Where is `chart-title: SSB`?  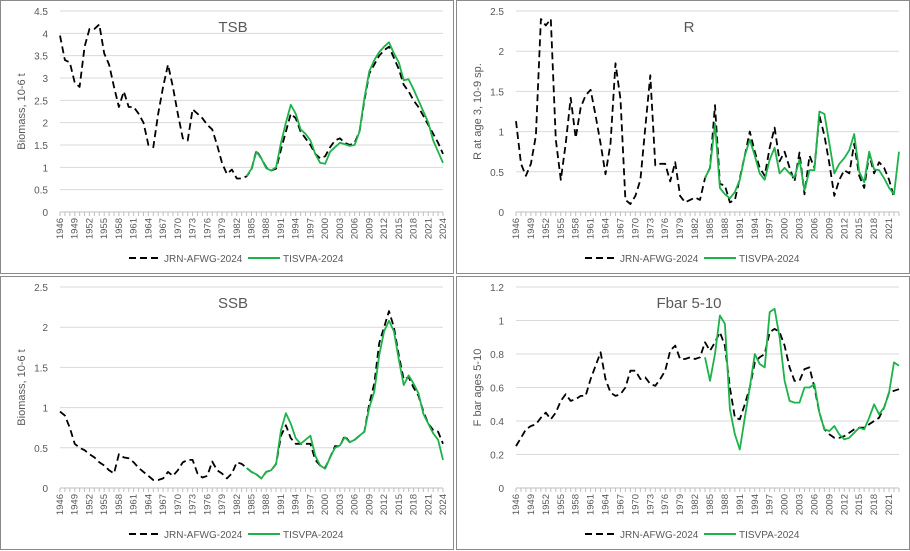 chart-title: SSB is located at coordinates (233, 303).